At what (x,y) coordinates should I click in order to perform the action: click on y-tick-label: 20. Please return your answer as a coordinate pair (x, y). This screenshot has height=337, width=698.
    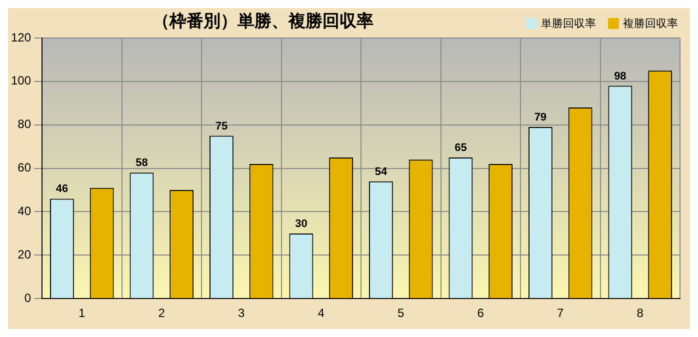
    Looking at the image, I should click on (25, 254).